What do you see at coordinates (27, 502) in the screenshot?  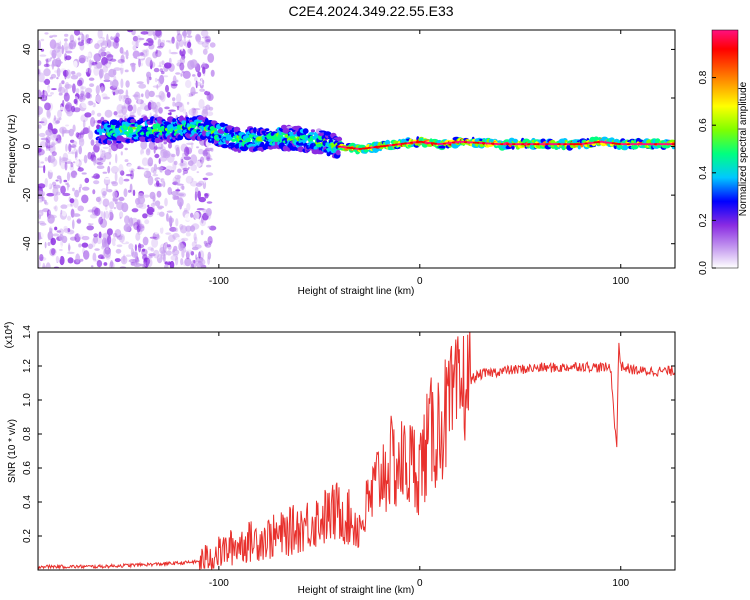 I see `snr-ytick-label: 0.4` at bounding box center [27, 502].